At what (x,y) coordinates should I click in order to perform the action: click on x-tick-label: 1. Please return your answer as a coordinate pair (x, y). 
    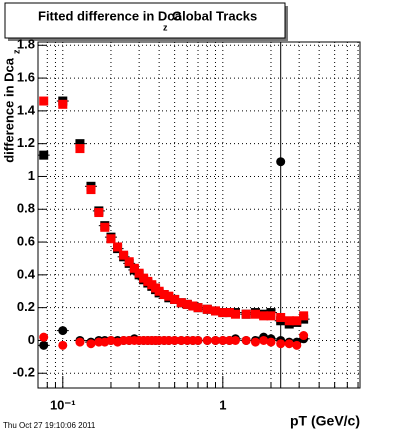
    Looking at the image, I should click on (222, 404).